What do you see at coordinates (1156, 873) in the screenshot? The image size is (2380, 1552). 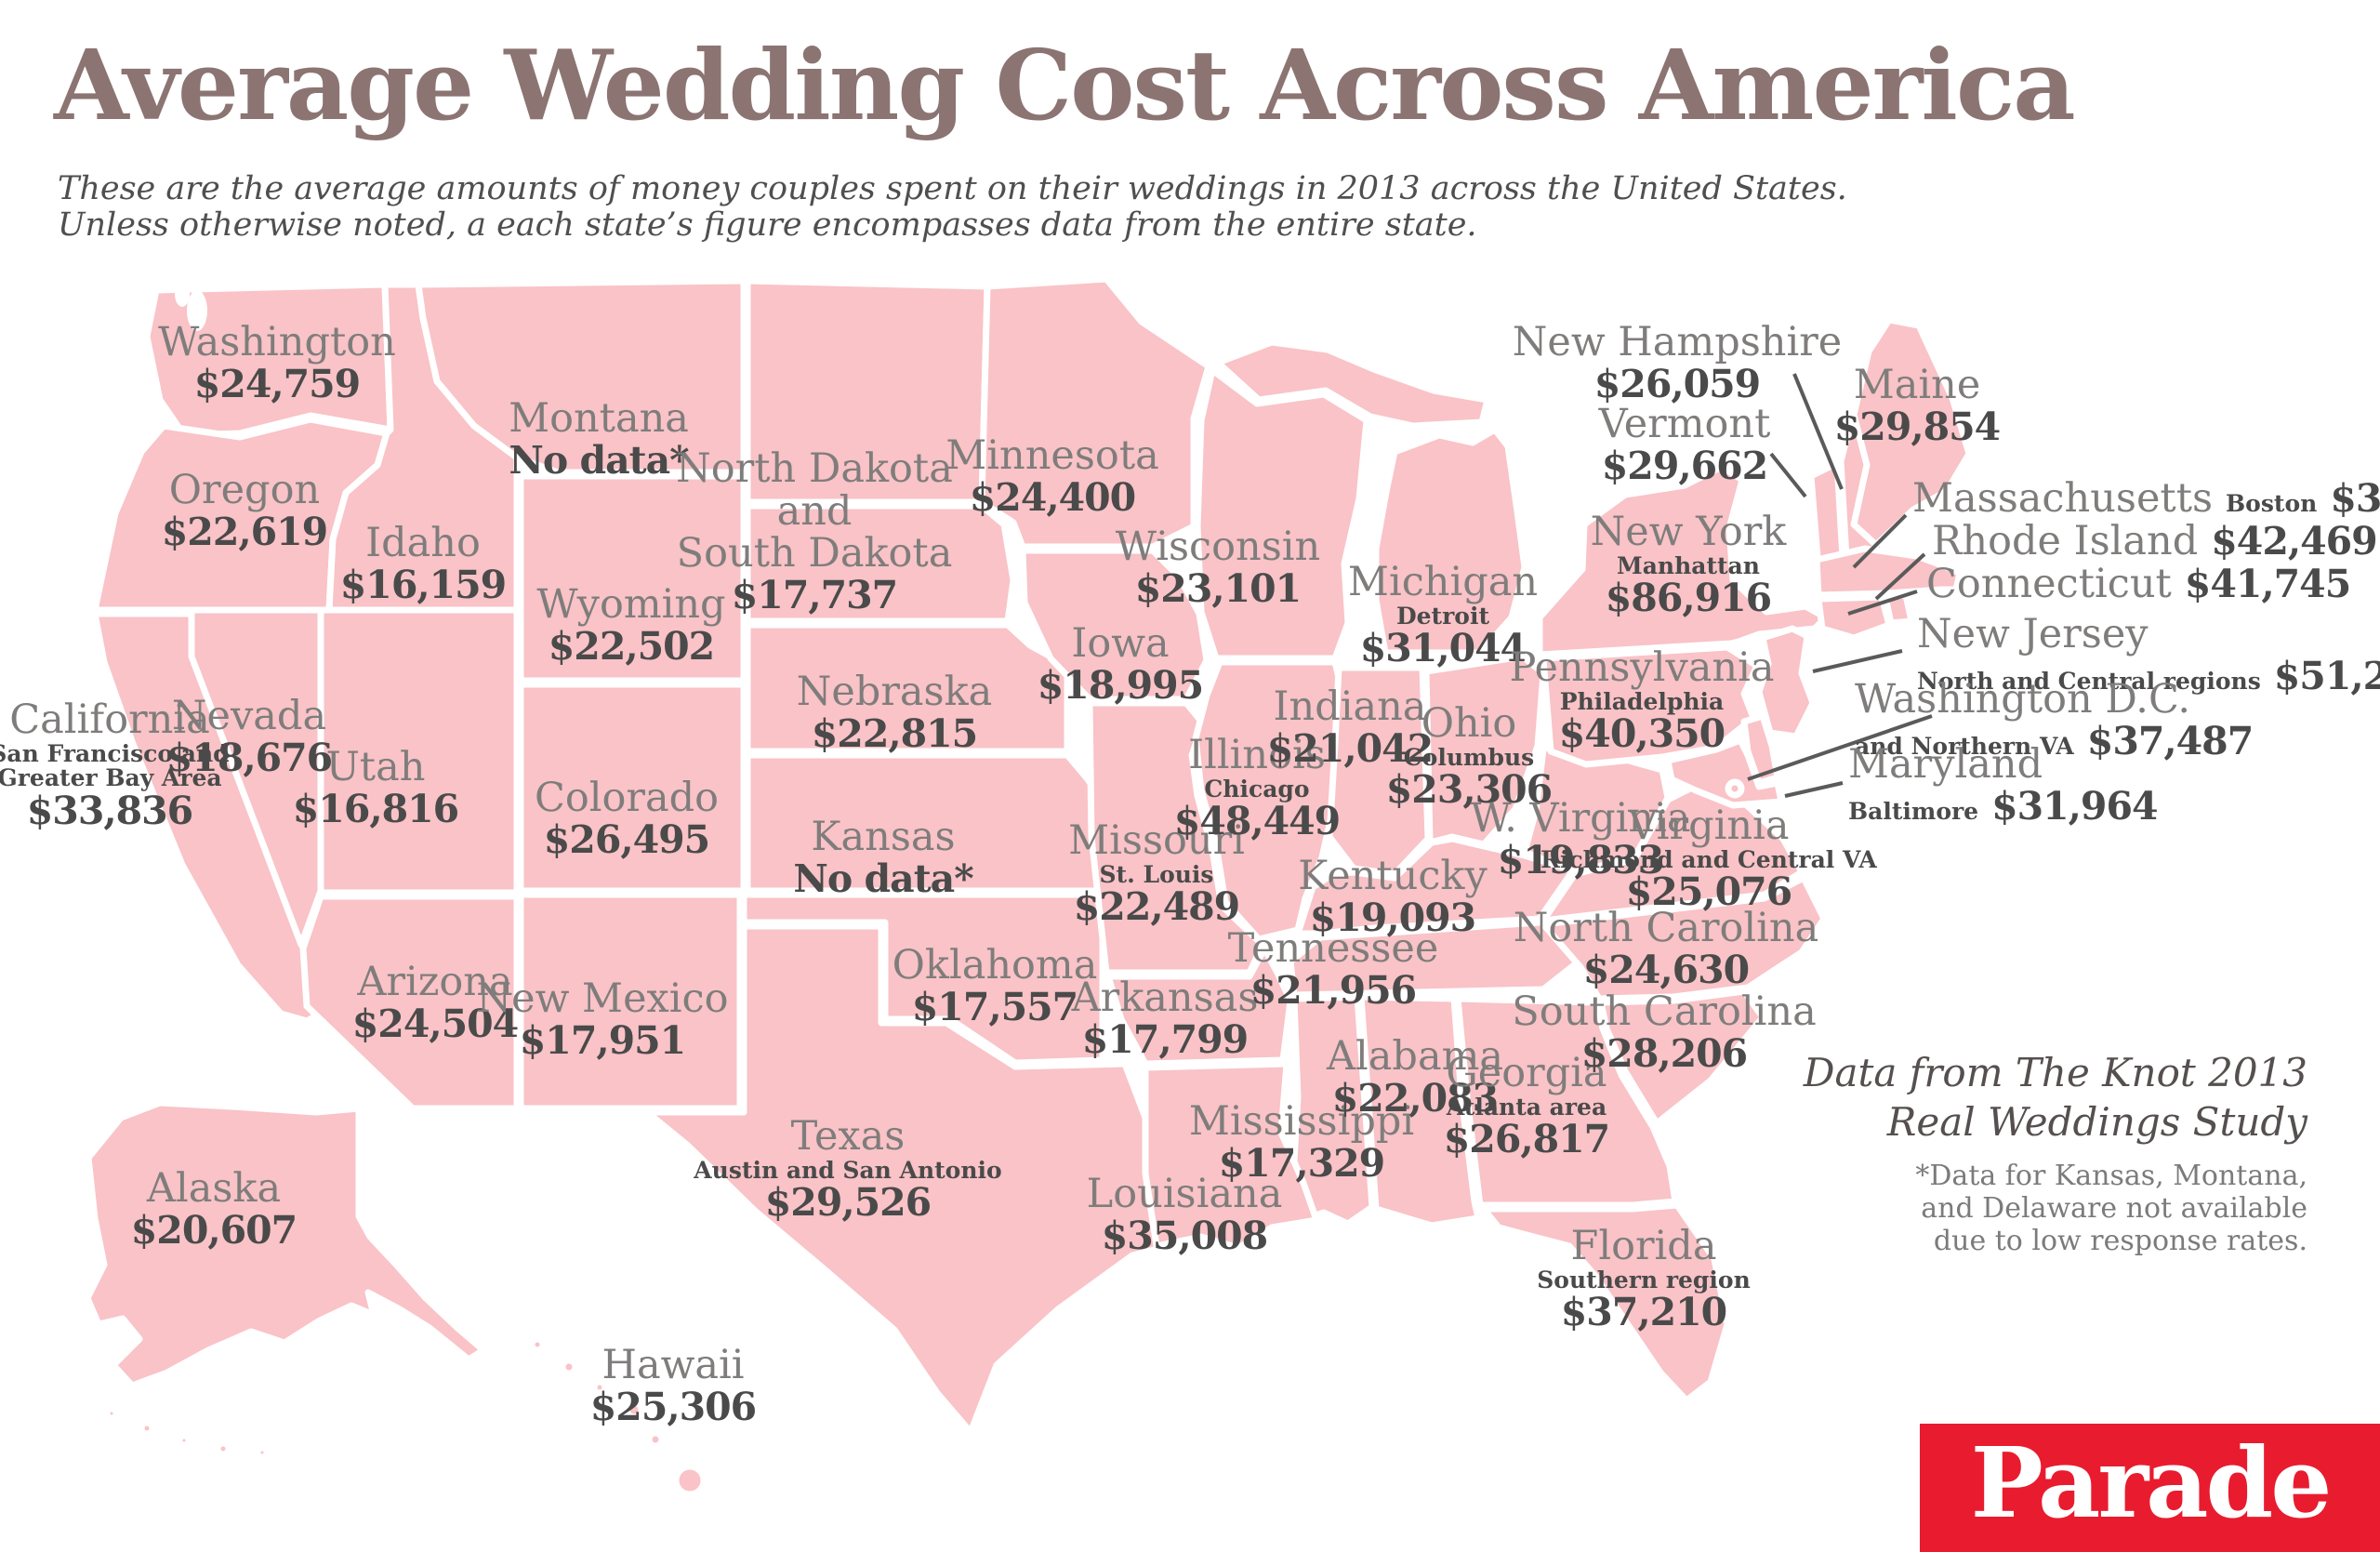 I see `missouri-label: Missouri St. Louis $22,489` at bounding box center [1156, 873].